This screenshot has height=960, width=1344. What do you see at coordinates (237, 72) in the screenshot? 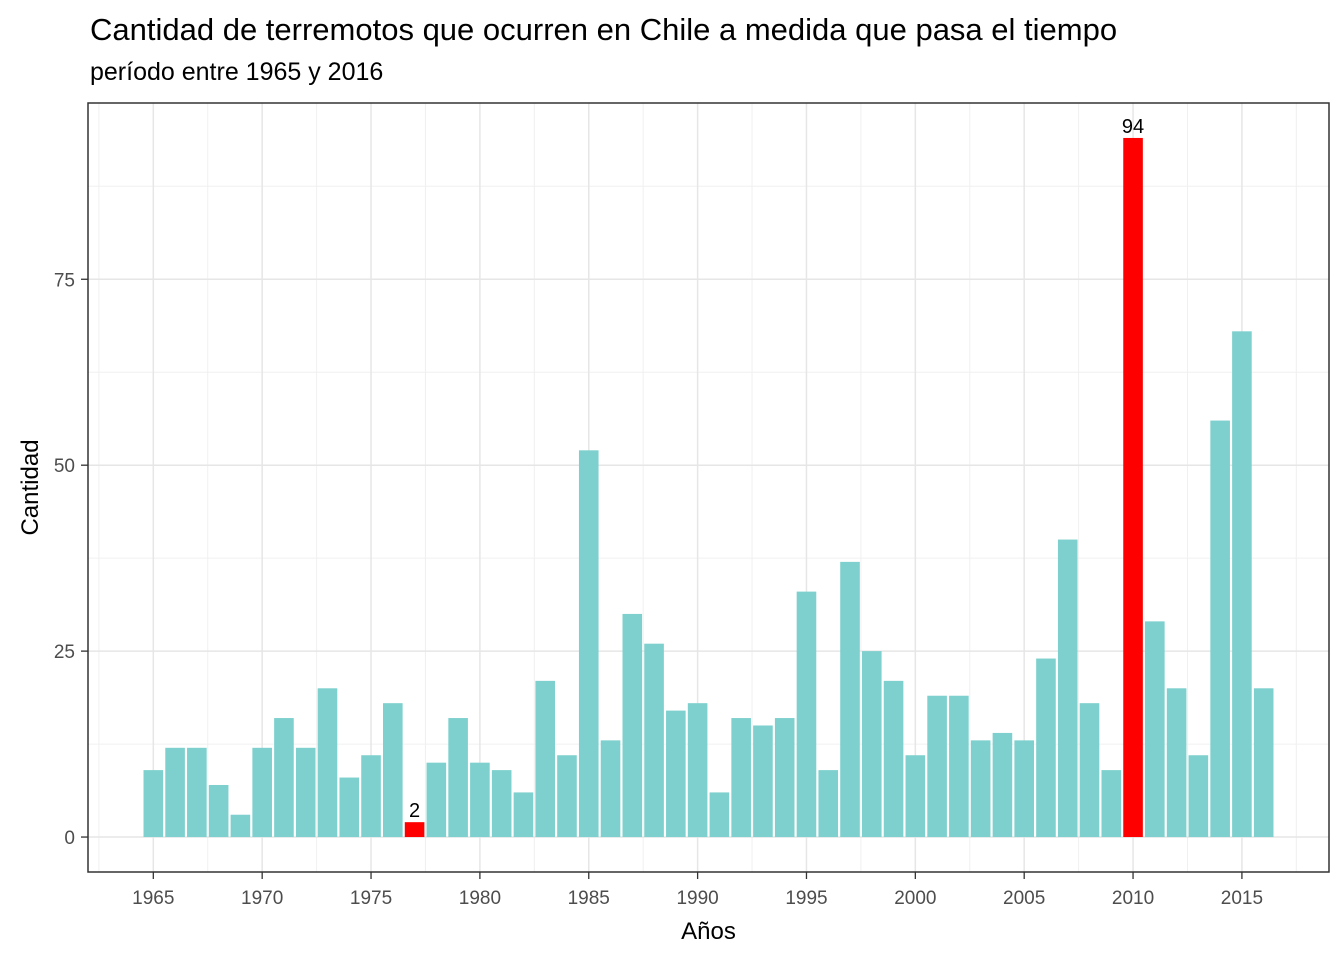
I see `chart-subtitle: período entre 1965 y 2016` at bounding box center [237, 72].